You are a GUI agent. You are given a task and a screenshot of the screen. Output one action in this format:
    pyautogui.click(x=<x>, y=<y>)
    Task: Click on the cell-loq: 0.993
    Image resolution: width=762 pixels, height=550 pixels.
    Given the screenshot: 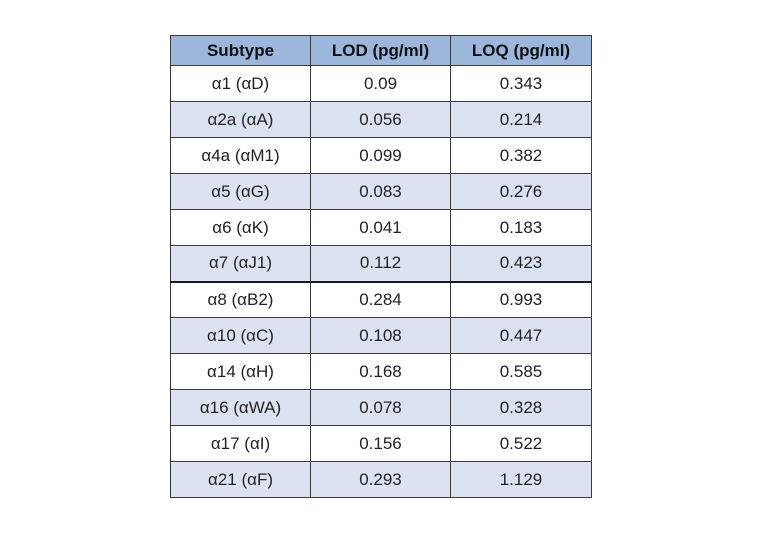 What is the action you would take?
    pyautogui.click(x=521, y=299)
    